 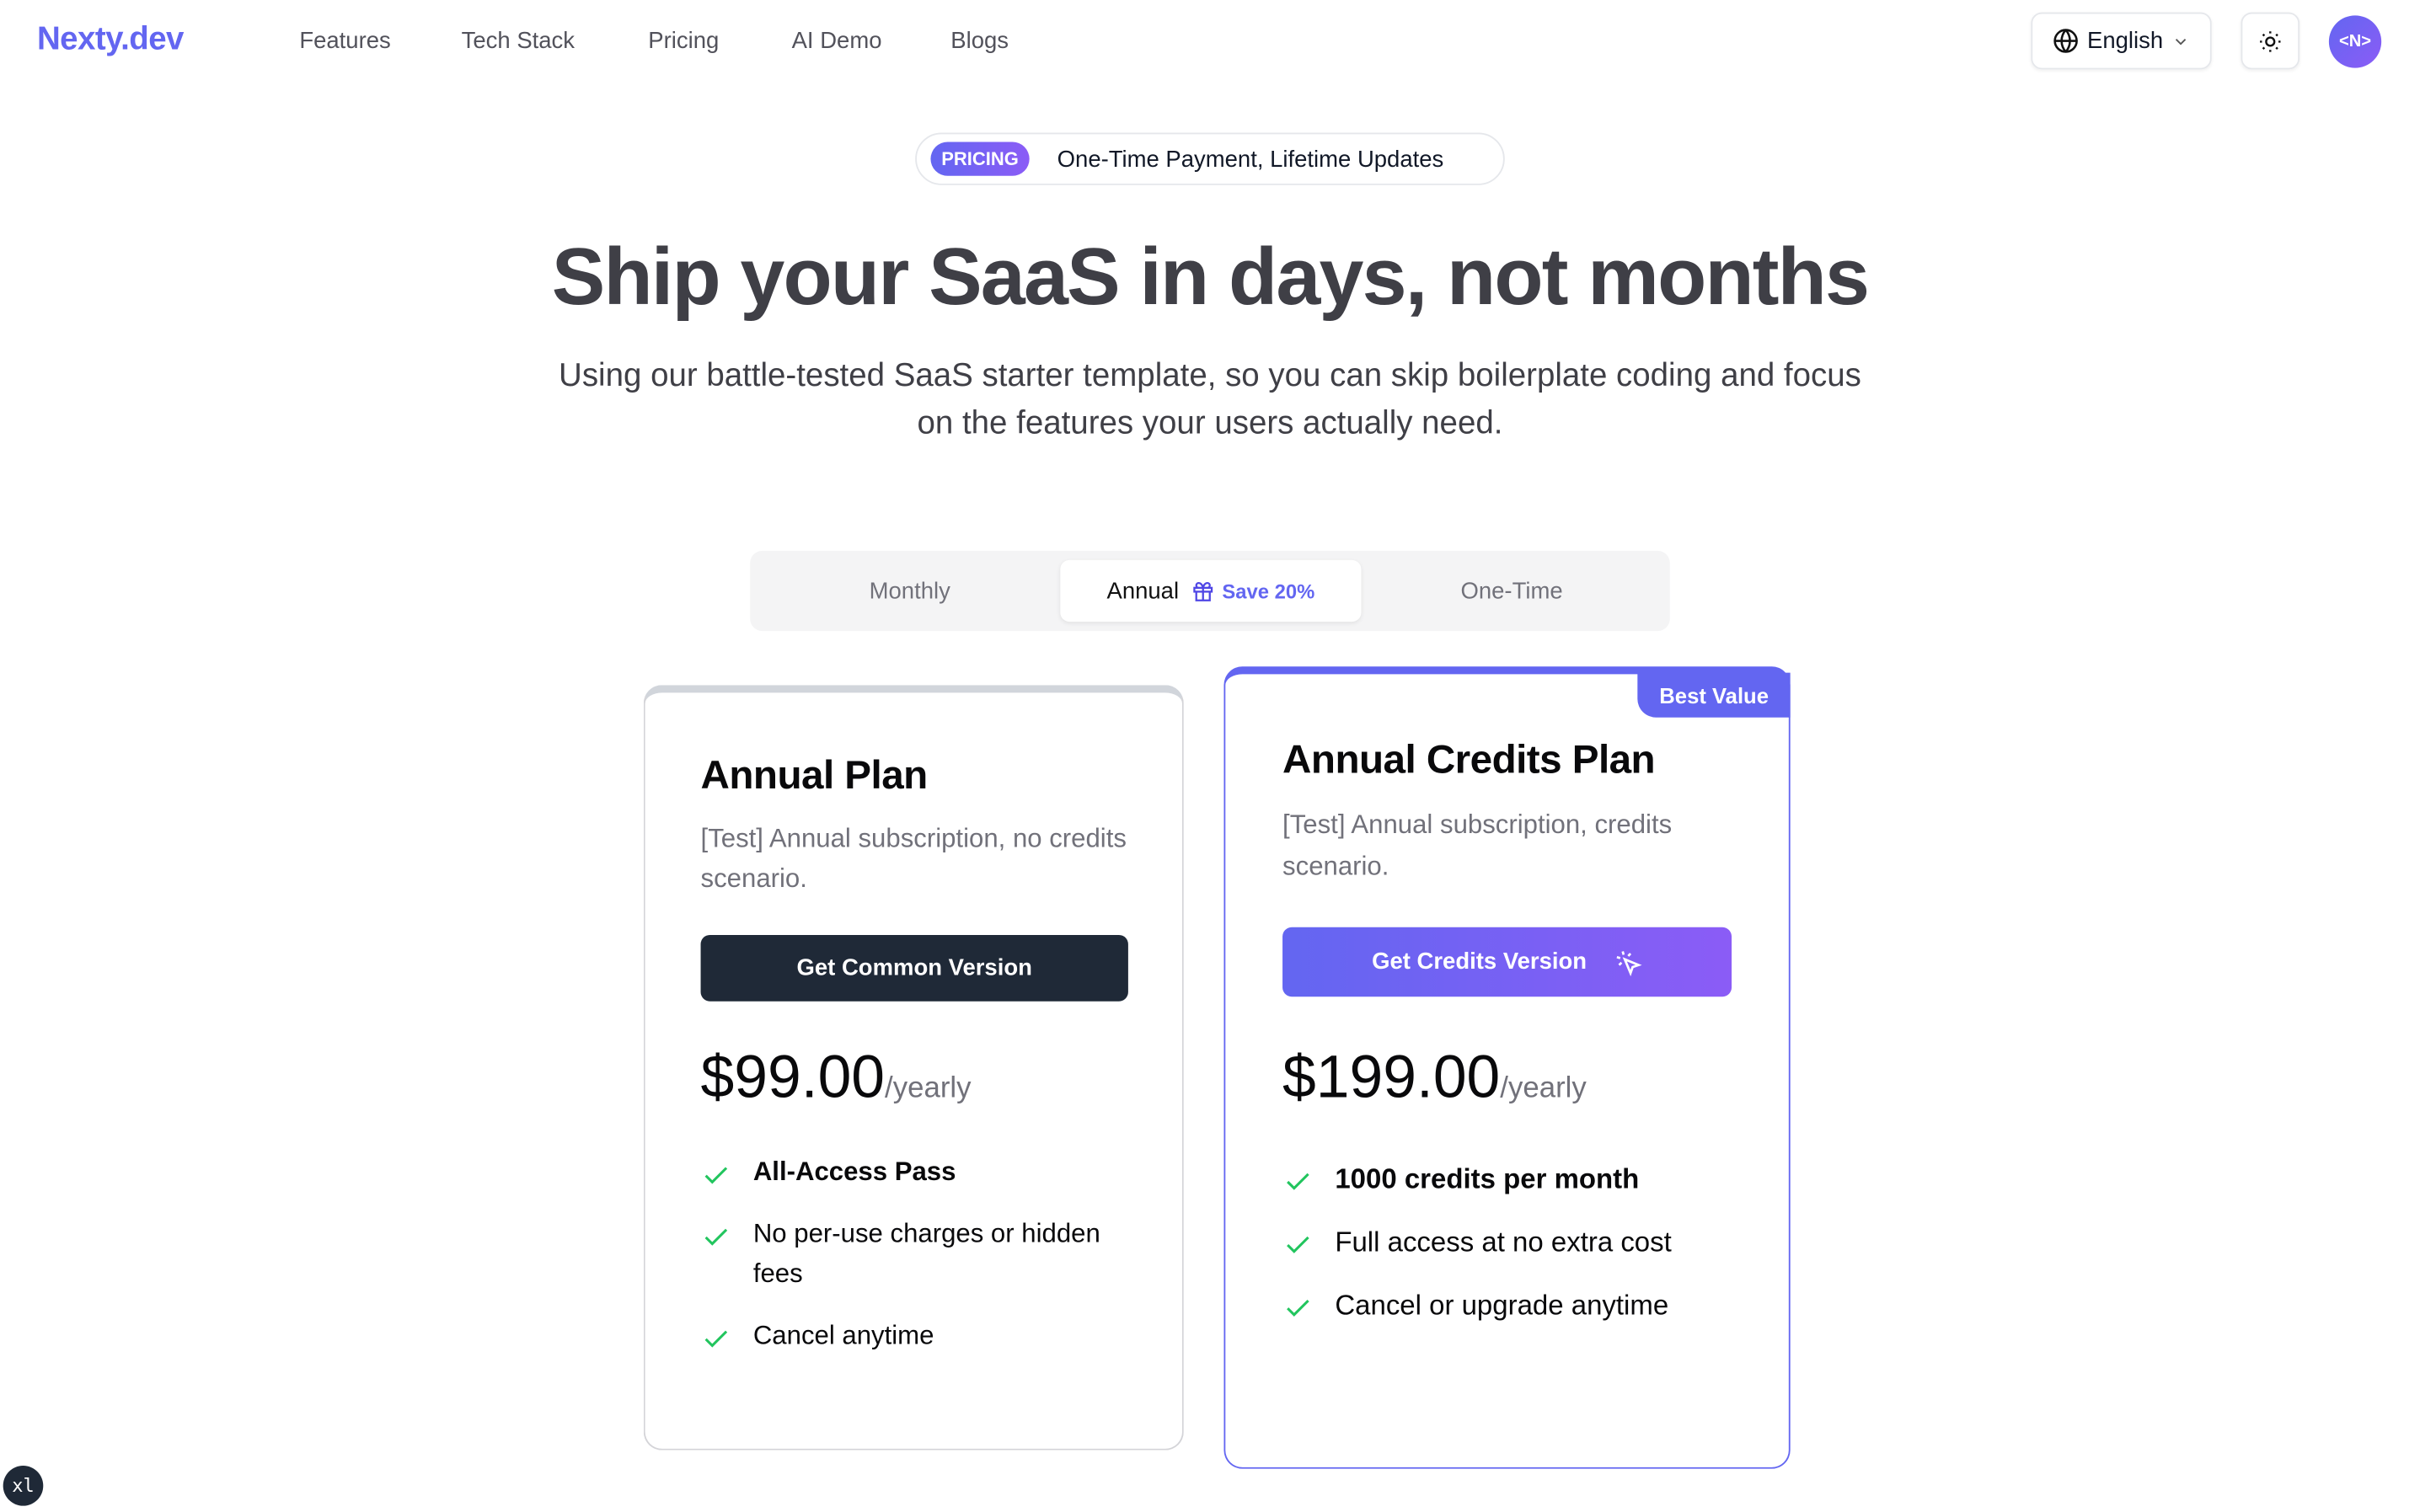 What do you see at coordinates (814, 774) in the screenshot?
I see `plan-title: Annual Plan` at bounding box center [814, 774].